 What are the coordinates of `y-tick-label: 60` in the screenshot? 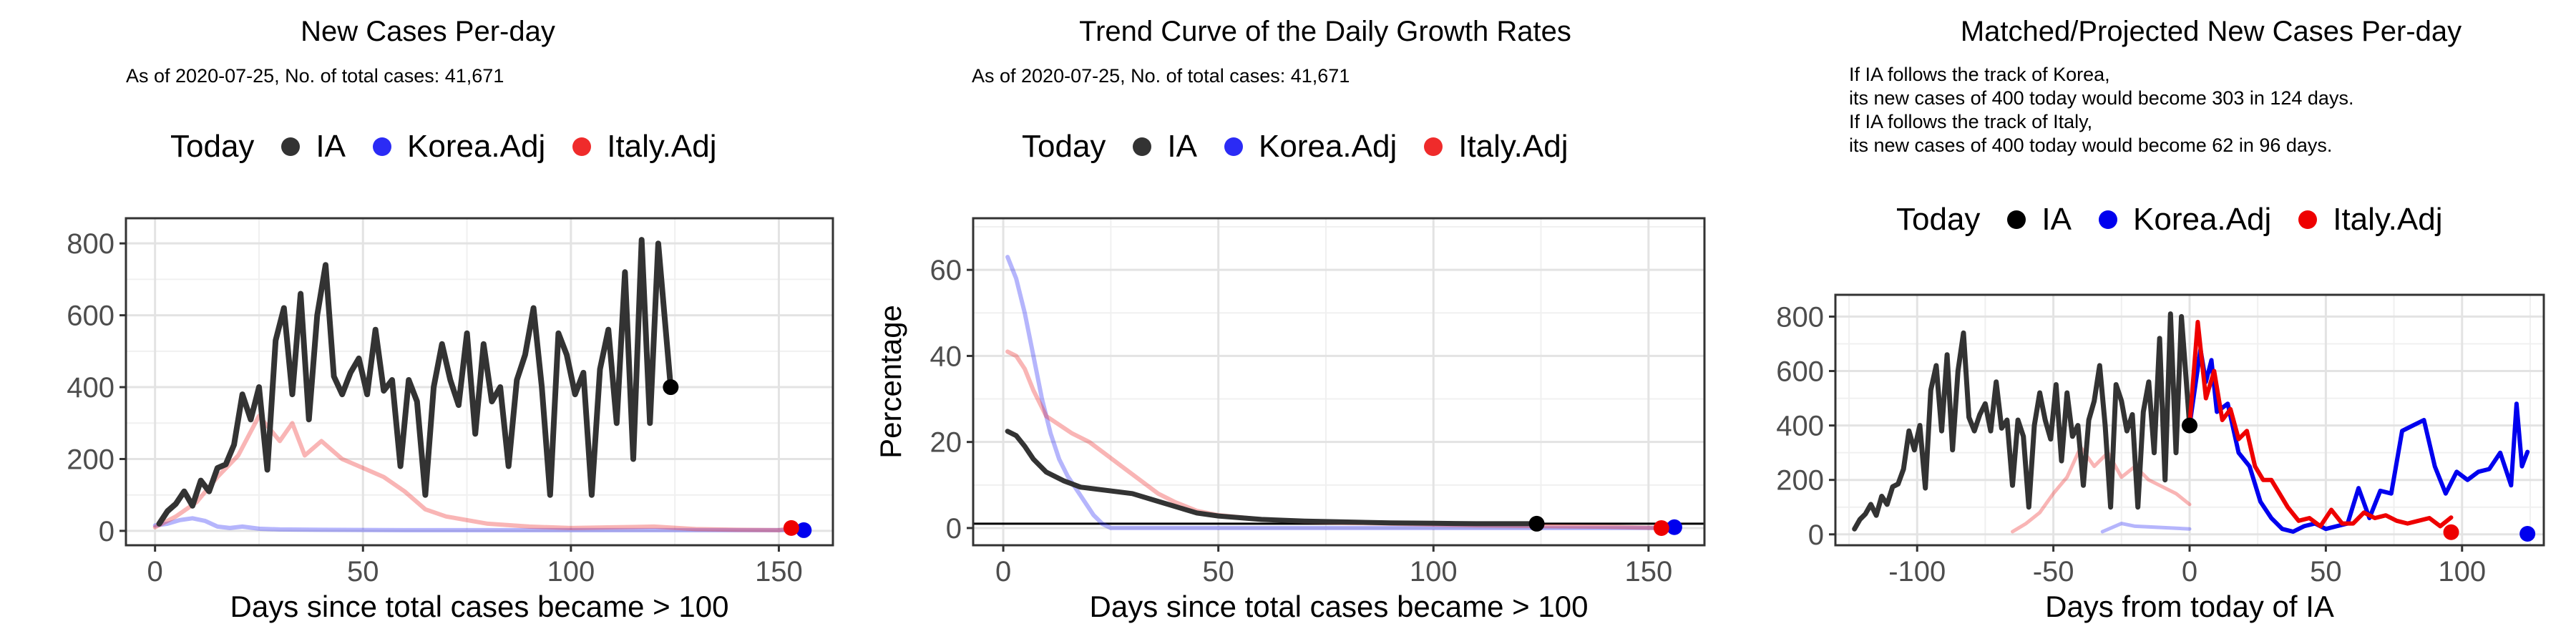 It's located at (946, 270).